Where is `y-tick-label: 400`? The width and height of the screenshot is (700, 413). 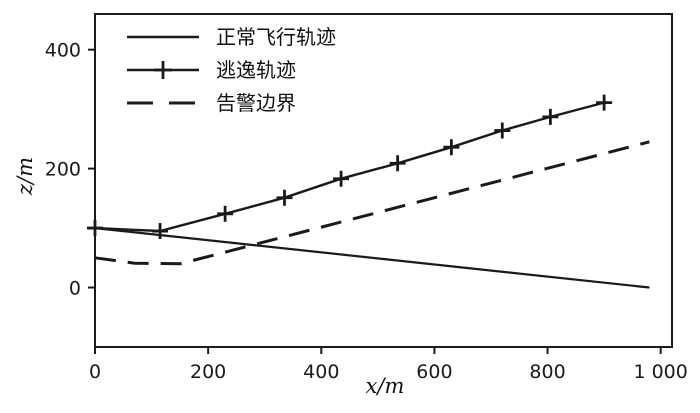 y-tick-label: 400 is located at coordinates (63, 51).